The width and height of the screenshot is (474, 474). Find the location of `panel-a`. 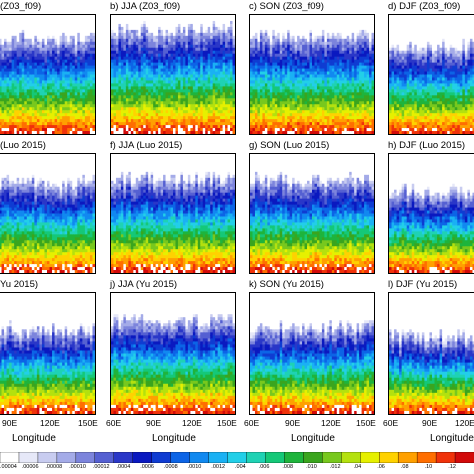

panel-a is located at coordinates (48, 74).